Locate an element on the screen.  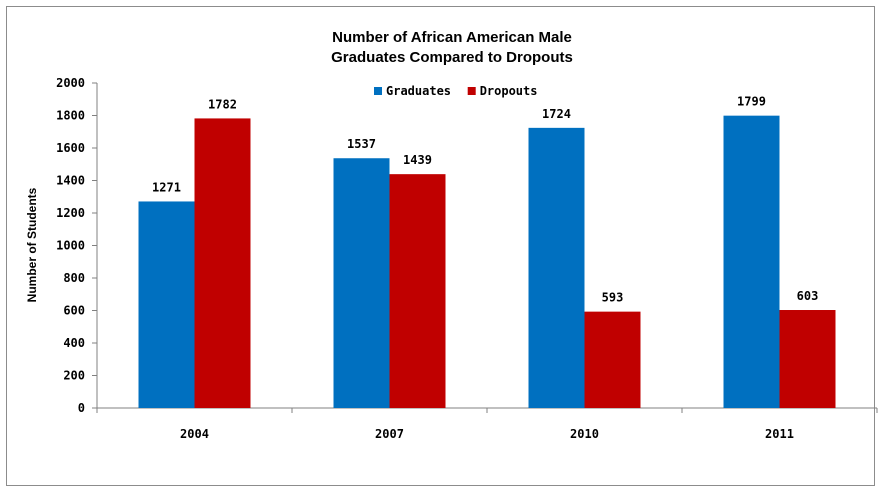
data-label-dropouts-2004: 1782 is located at coordinates (222, 104).